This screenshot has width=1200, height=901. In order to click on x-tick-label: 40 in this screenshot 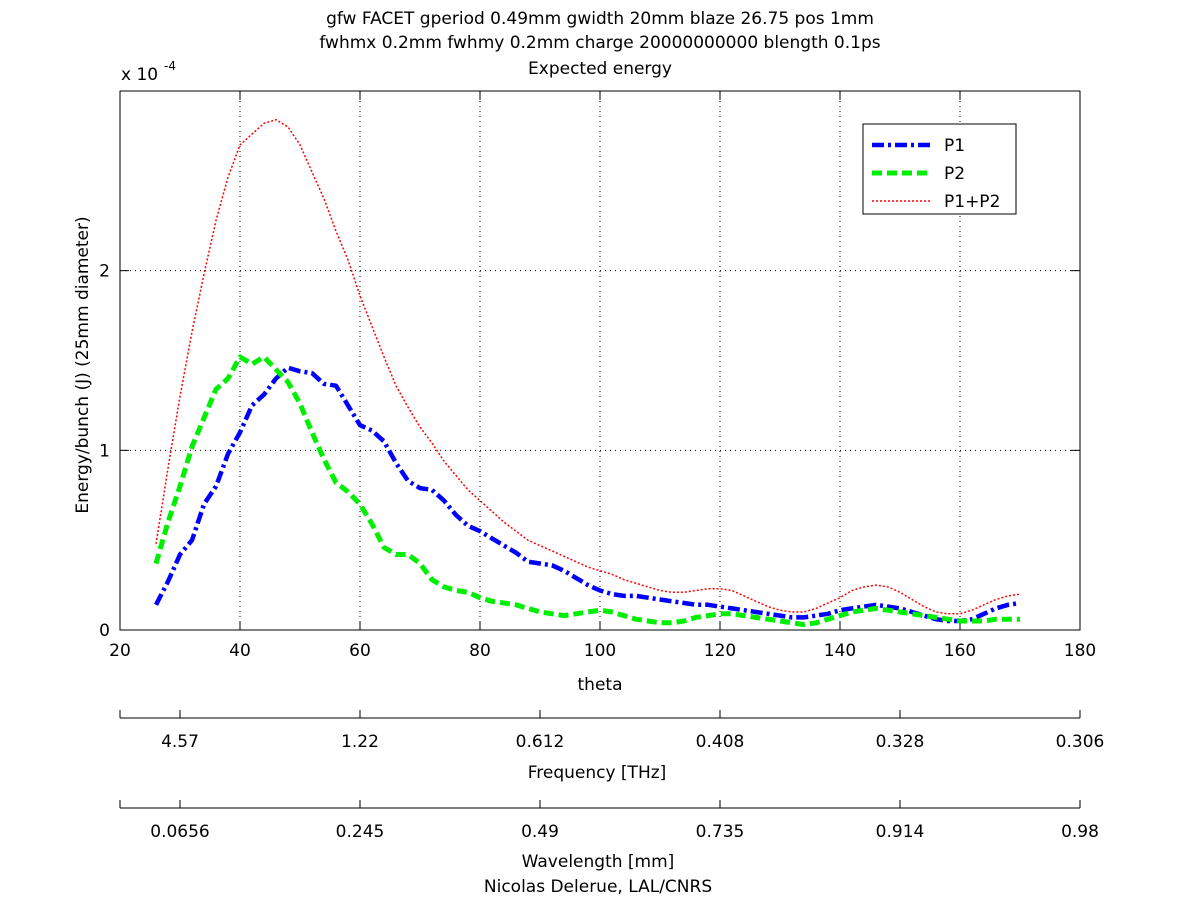, I will do `click(240, 651)`.